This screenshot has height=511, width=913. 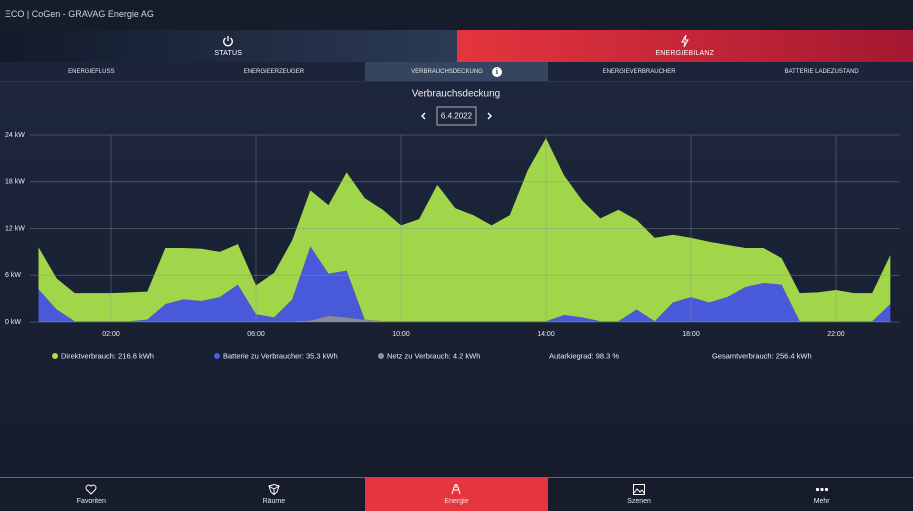 I want to click on legend-label: Netz zu Verbrauch: 4.2 kWh, so click(x=433, y=355).